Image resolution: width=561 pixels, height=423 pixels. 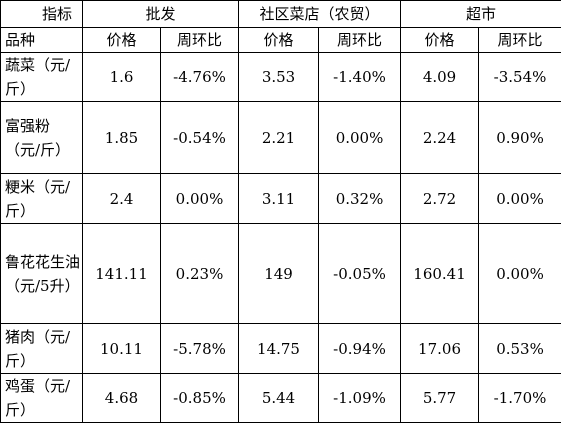 I want to click on cell-value: 14.75, so click(x=279, y=349).